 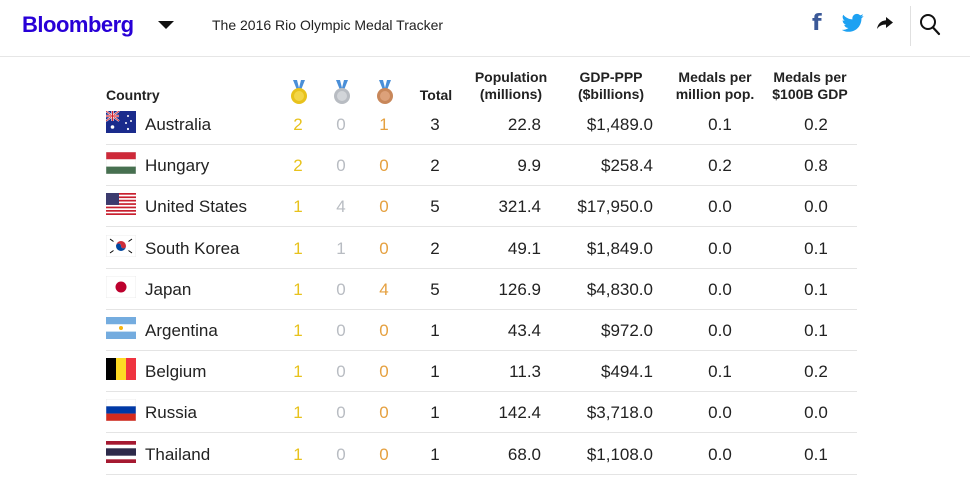 I want to click on country-name: Australia, so click(x=178, y=124).